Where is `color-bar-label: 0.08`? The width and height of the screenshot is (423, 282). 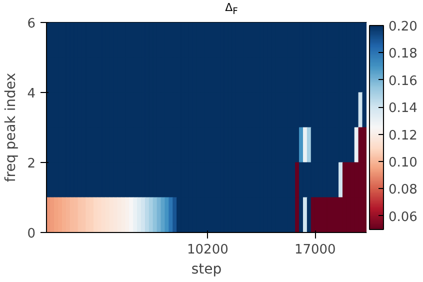 color-bar-label: 0.08 is located at coordinates (403, 190).